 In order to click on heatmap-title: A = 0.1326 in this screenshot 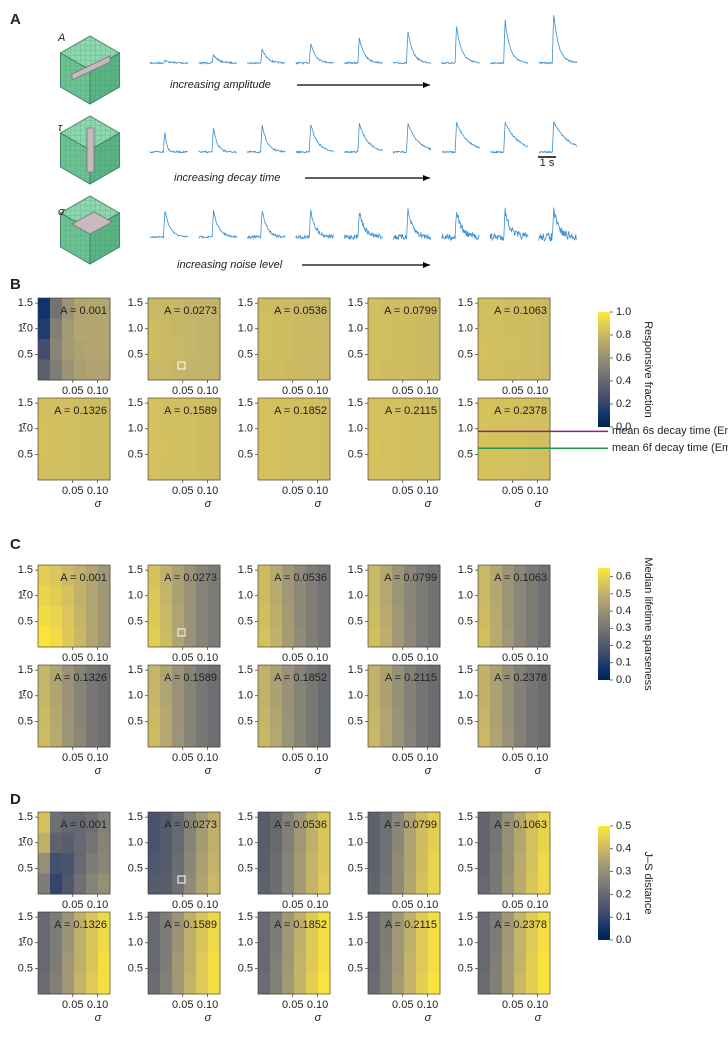, I will do `click(80, 925)`.